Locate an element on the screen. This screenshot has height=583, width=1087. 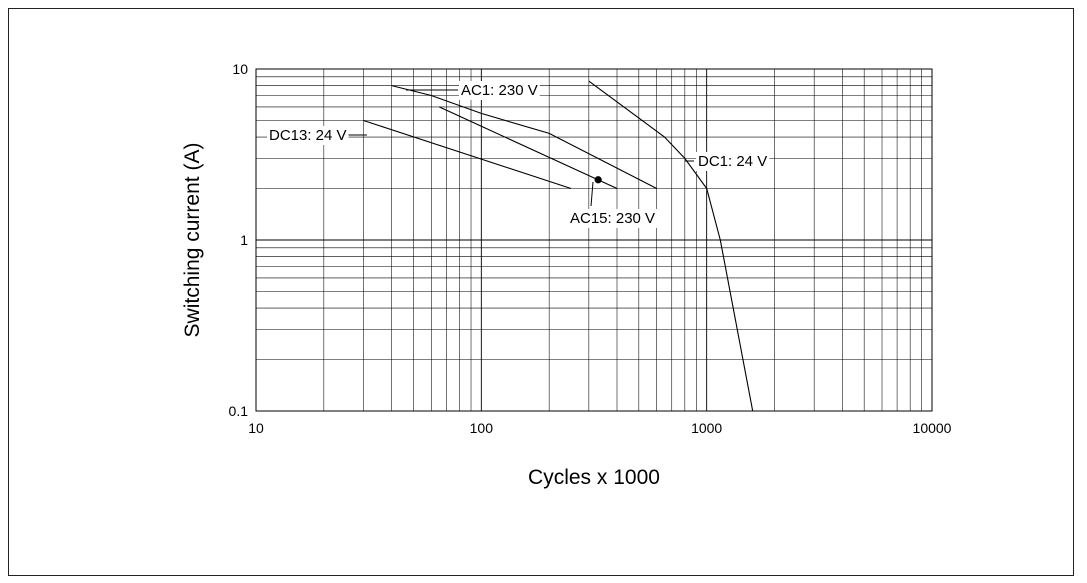
y-tick-label: 10 is located at coordinates (240, 69).